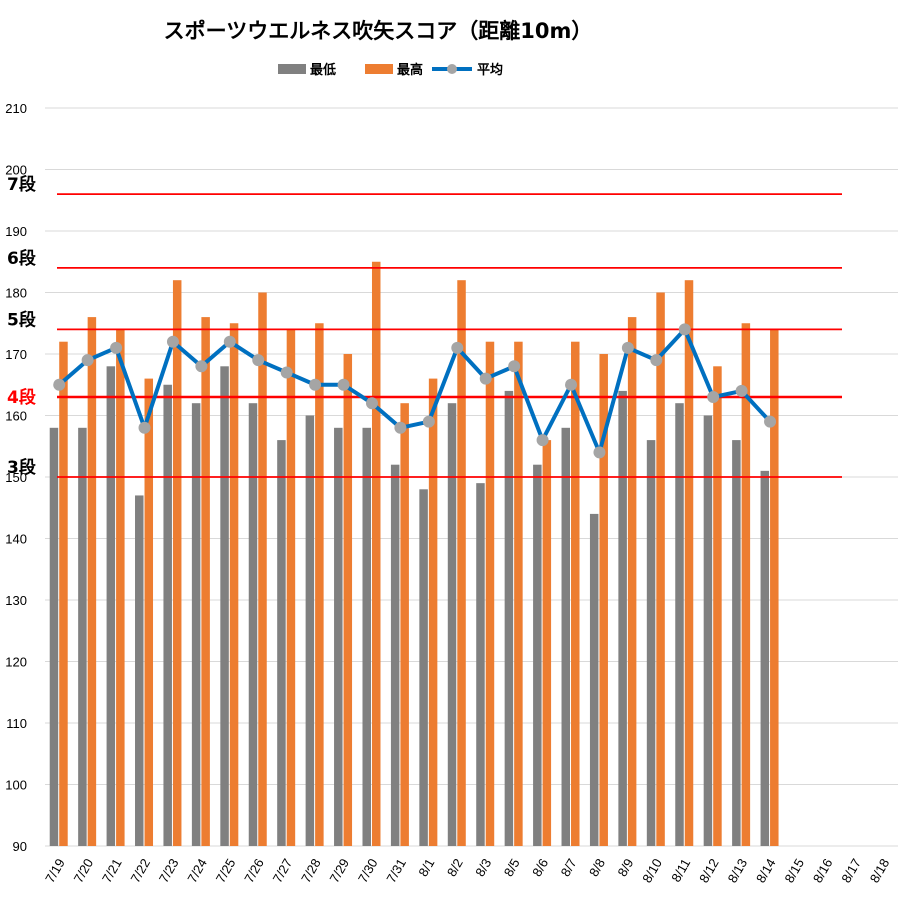 The image size is (900, 900). What do you see at coordinates (736, 643) in the screenshot?
I see `bar-min-8/13` at bounding box center [736, 643].